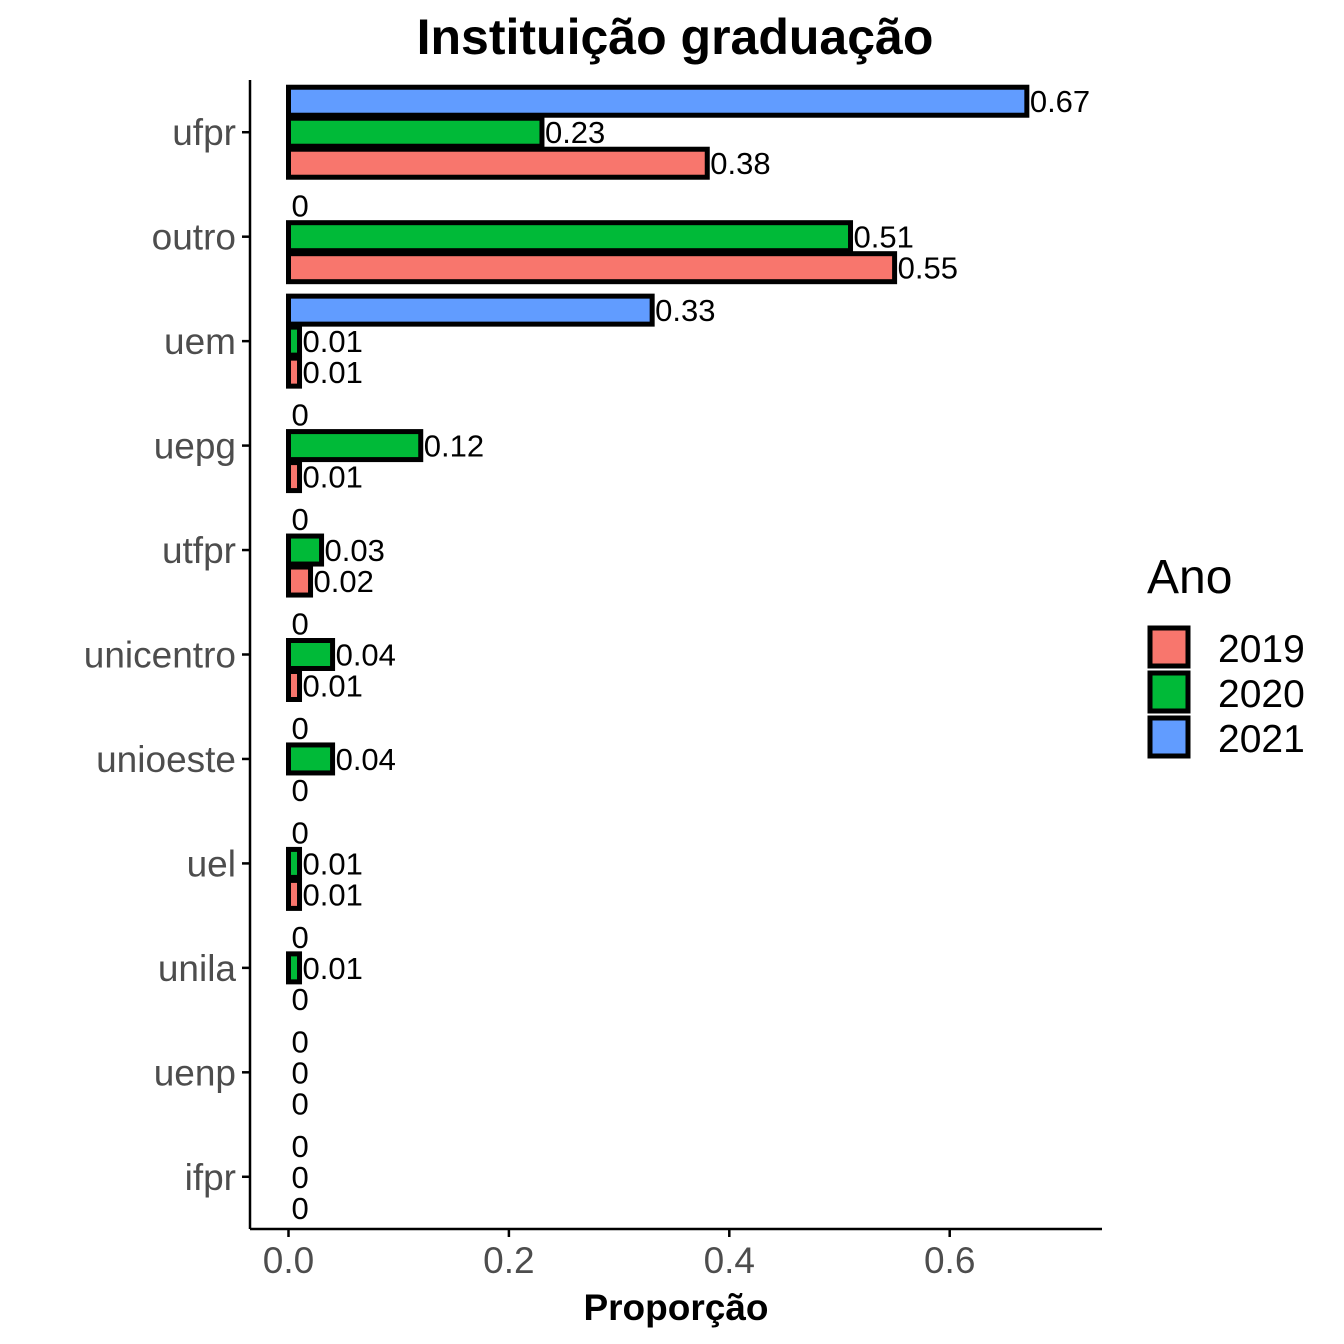  I want to click on data-label-unicentro-2020: 0.04, so click(366, 655).